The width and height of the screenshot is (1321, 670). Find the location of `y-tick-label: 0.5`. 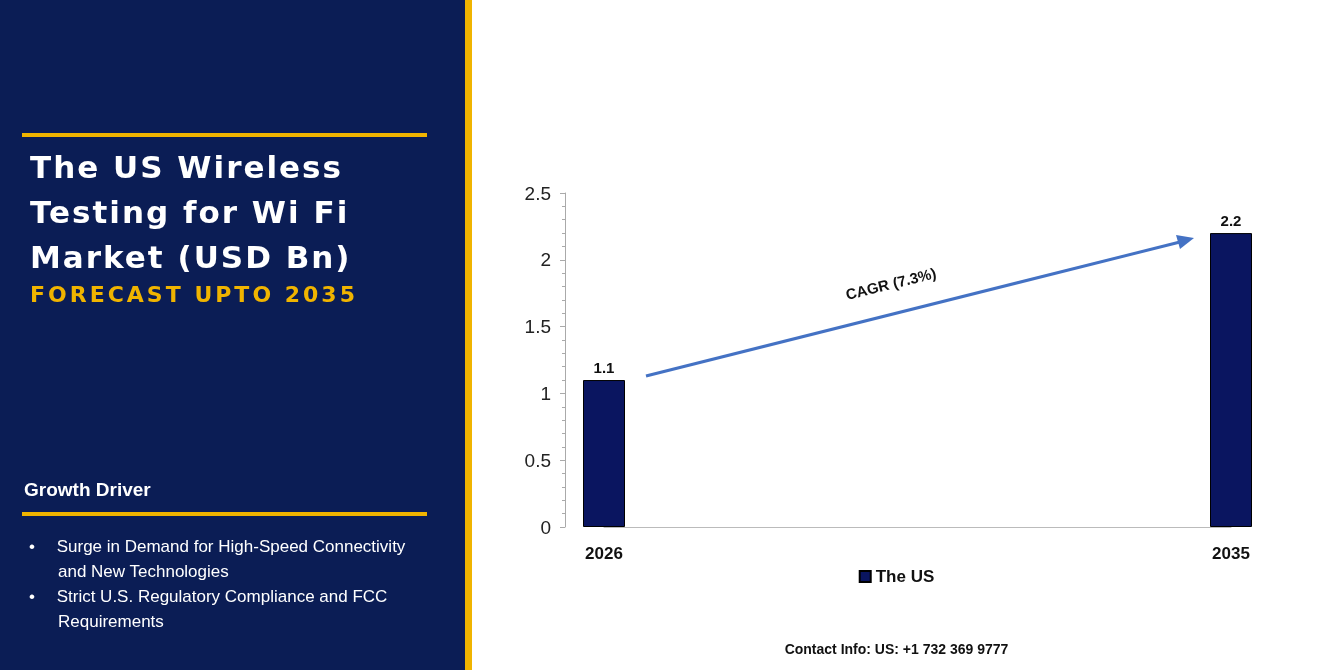

y-tick-label: 0.5 is located at coordinates (537, 460).